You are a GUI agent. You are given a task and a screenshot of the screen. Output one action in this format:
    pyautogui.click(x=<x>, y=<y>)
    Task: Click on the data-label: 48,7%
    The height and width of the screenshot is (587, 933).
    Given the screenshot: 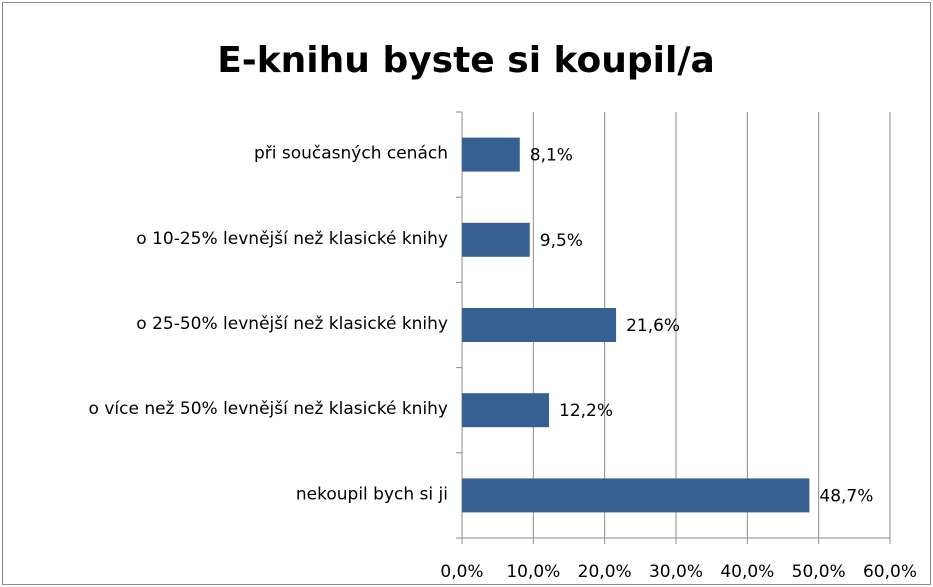 What is the action you would take?
    pyautogui.click(x=846, y=496)
    